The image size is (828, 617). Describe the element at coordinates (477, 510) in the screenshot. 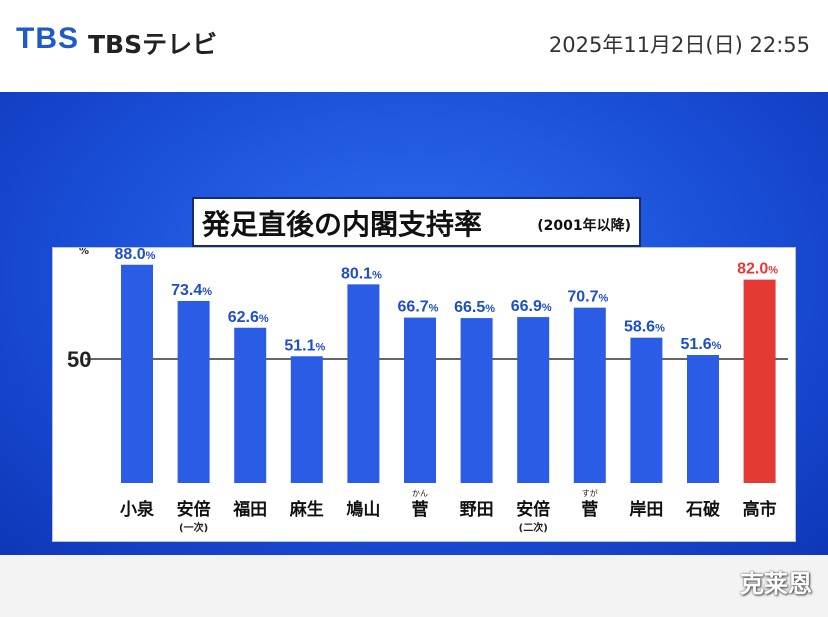

I see `x-tick-label: 野田` at that location.